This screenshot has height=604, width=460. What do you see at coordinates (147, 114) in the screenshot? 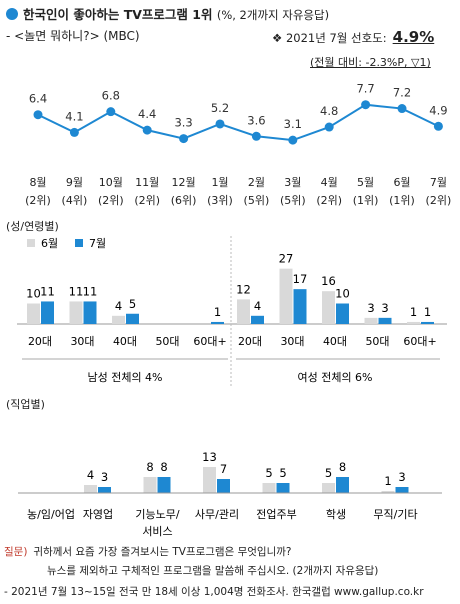
I see `data-label: 4.4` at bounding box center [147, 114].